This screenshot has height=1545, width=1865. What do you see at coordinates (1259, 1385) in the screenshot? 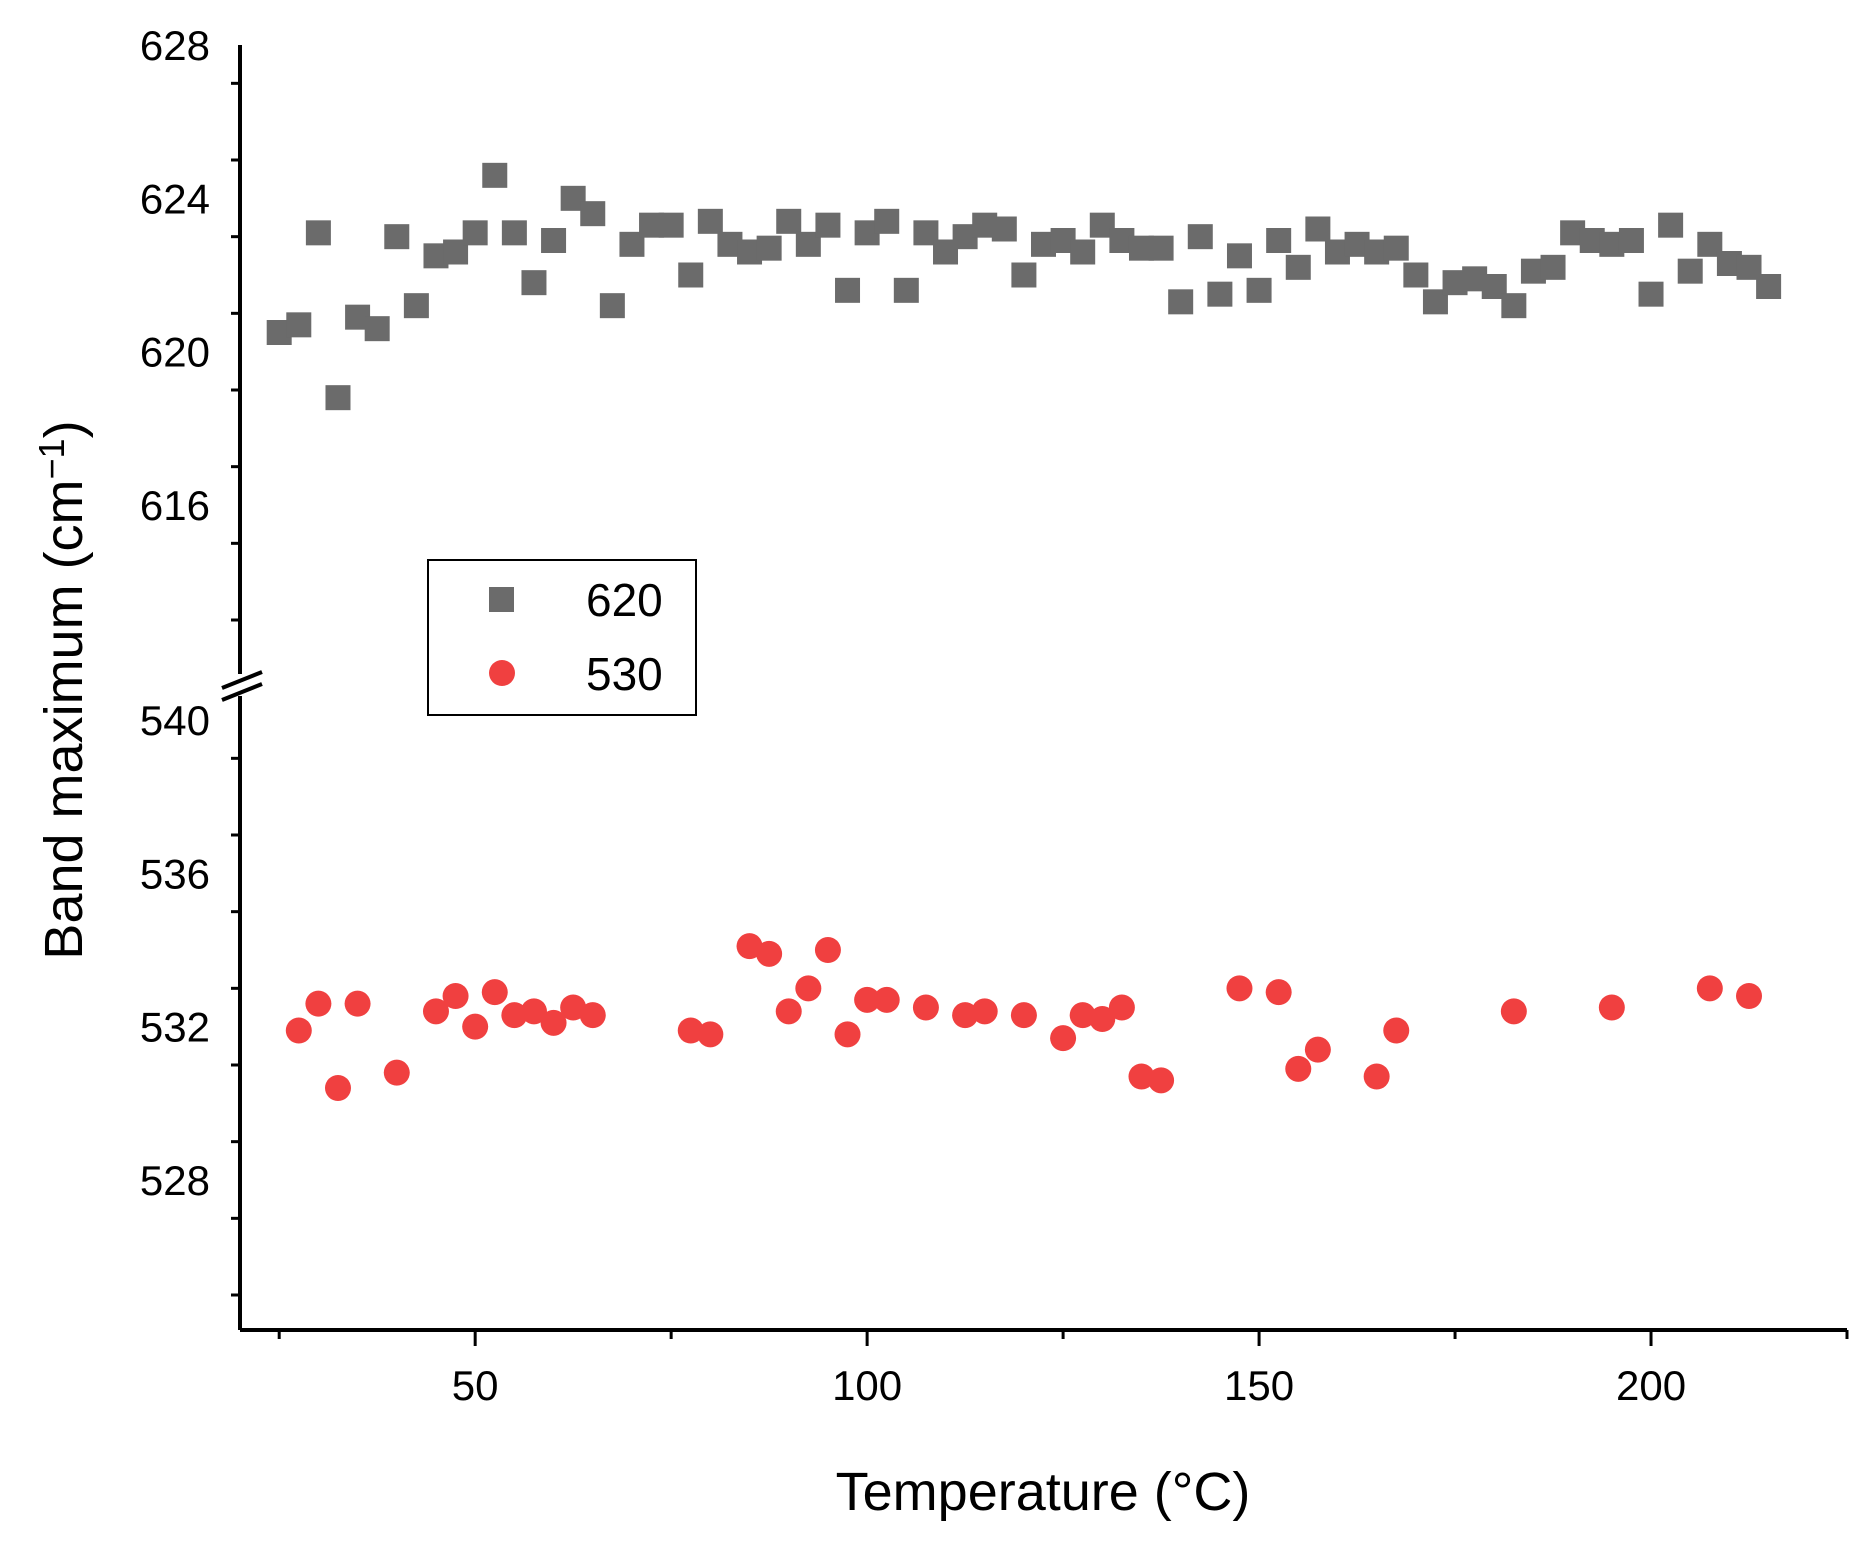
I see `x-tick-label-150: 150` at bounding box center [1259, 1385].